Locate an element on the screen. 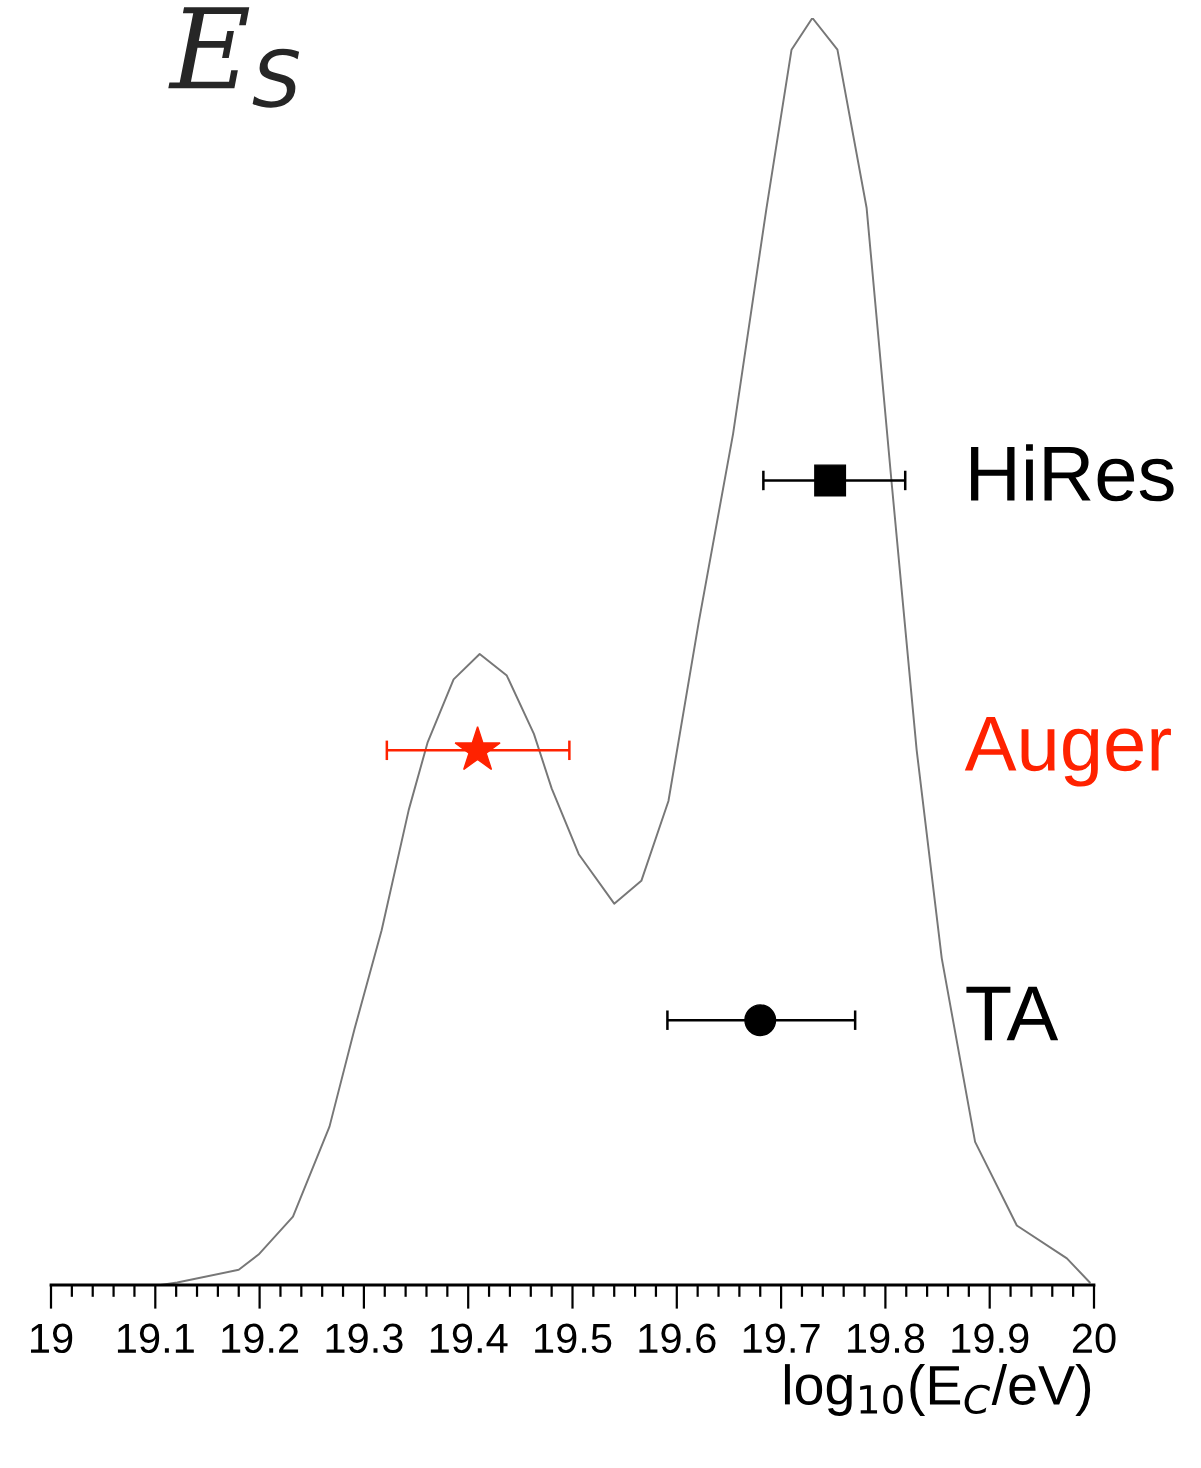 This screenshot has width=1201, height=1468. x-tick-label: 19.6 is located at coordinates (677, 1338).